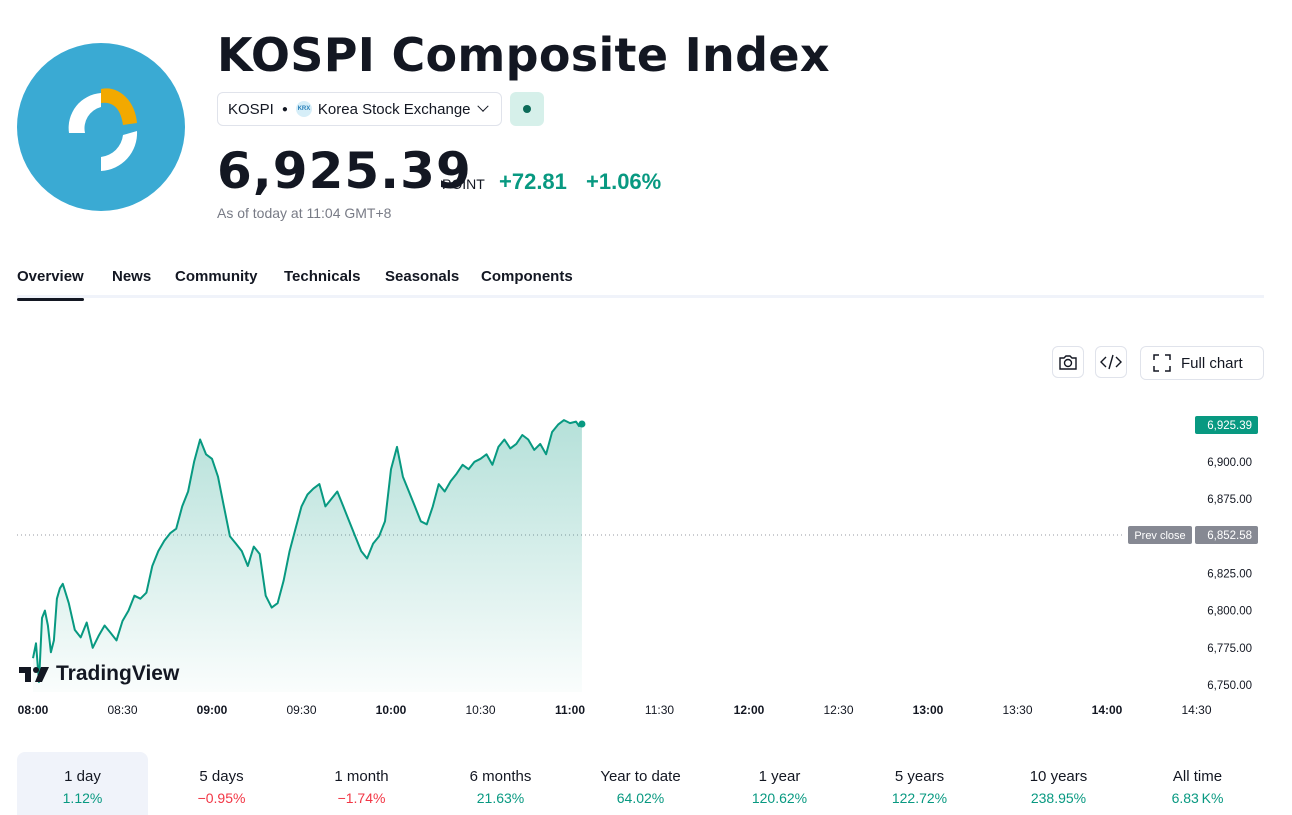  What do you see at coordinates (216, 276) in the screenshot?
I see `tab-community: Community` at bounding box center [216, 276].